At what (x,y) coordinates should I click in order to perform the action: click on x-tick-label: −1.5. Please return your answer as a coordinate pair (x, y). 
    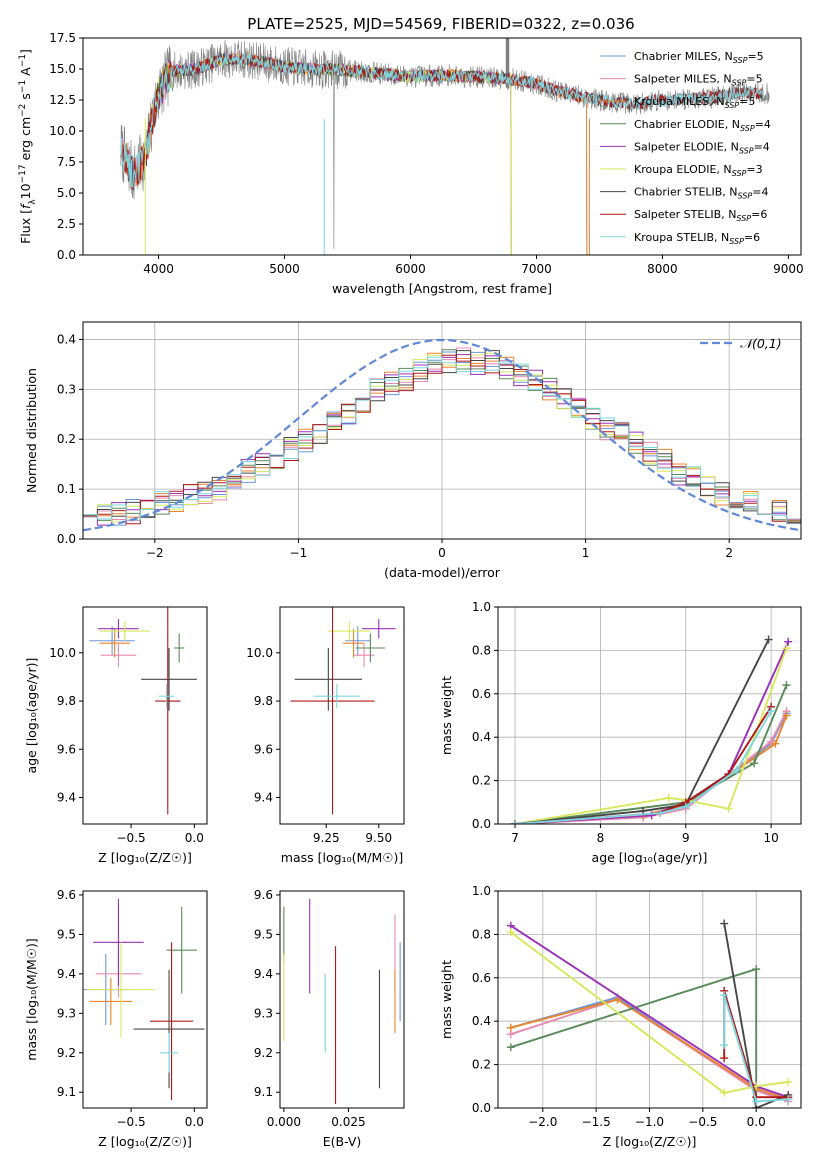
    Looking at the image, I should click on (596, 1122).